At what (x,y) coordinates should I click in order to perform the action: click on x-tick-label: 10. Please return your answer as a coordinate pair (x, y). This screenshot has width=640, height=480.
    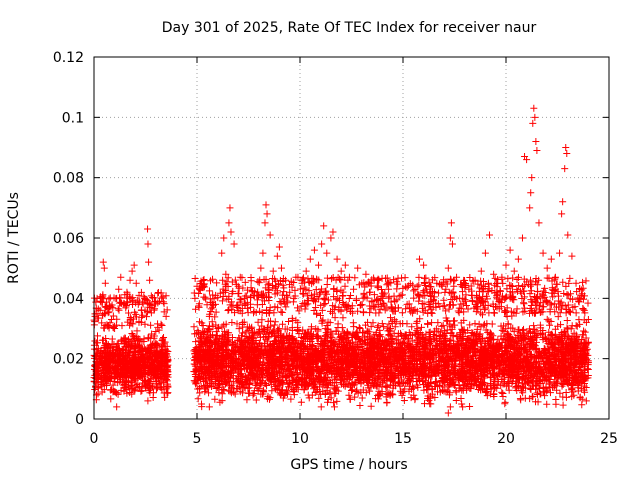
    Looking at the image, I should click on (300, 439).